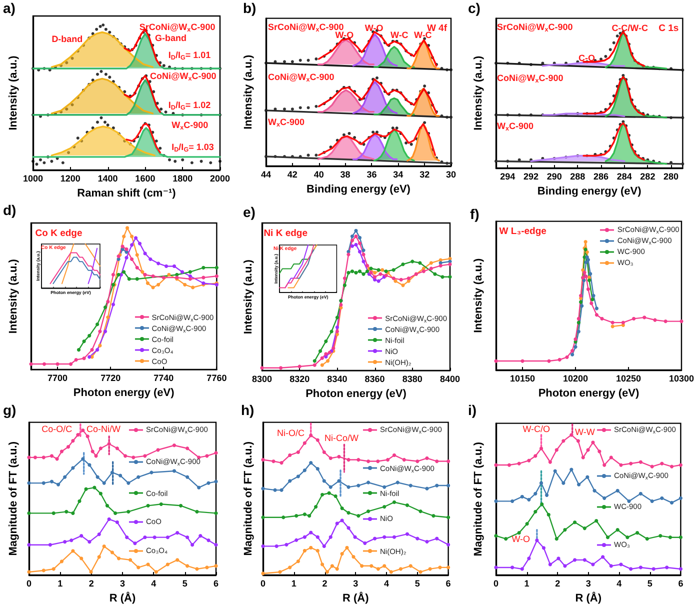  What do you see at coordinates (648, 177) in the screenshot?
I see `x-tick-label: 282` at bounding box center [648, 177].